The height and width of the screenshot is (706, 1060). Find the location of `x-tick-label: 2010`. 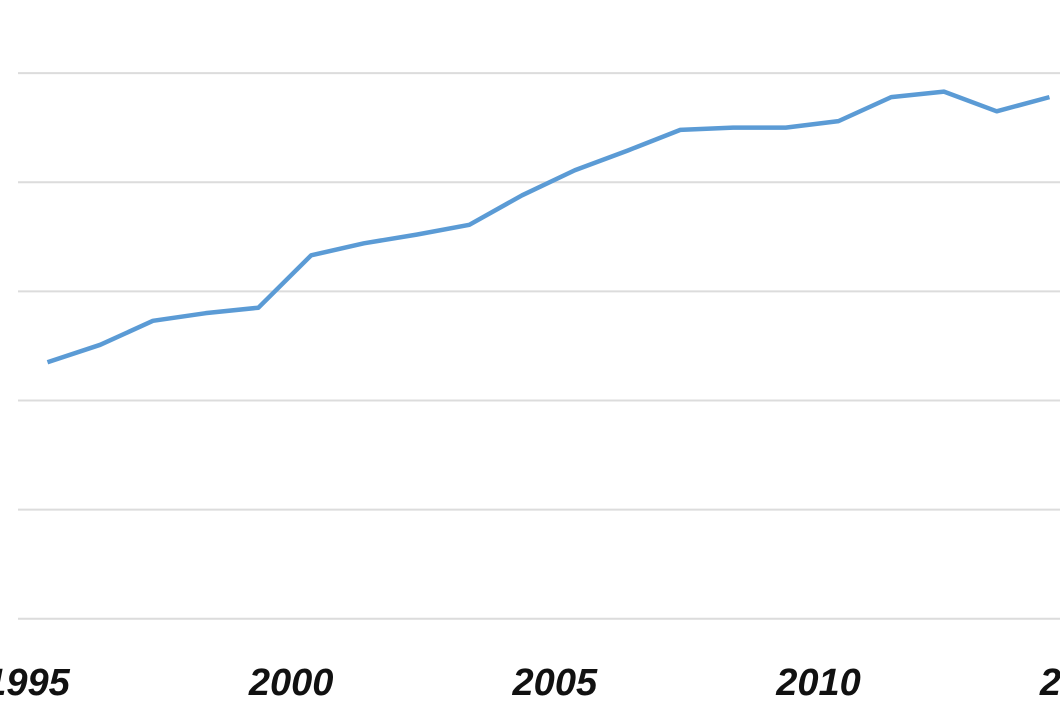

x-tick-label: 2010 is located at coordinates (818, 683).